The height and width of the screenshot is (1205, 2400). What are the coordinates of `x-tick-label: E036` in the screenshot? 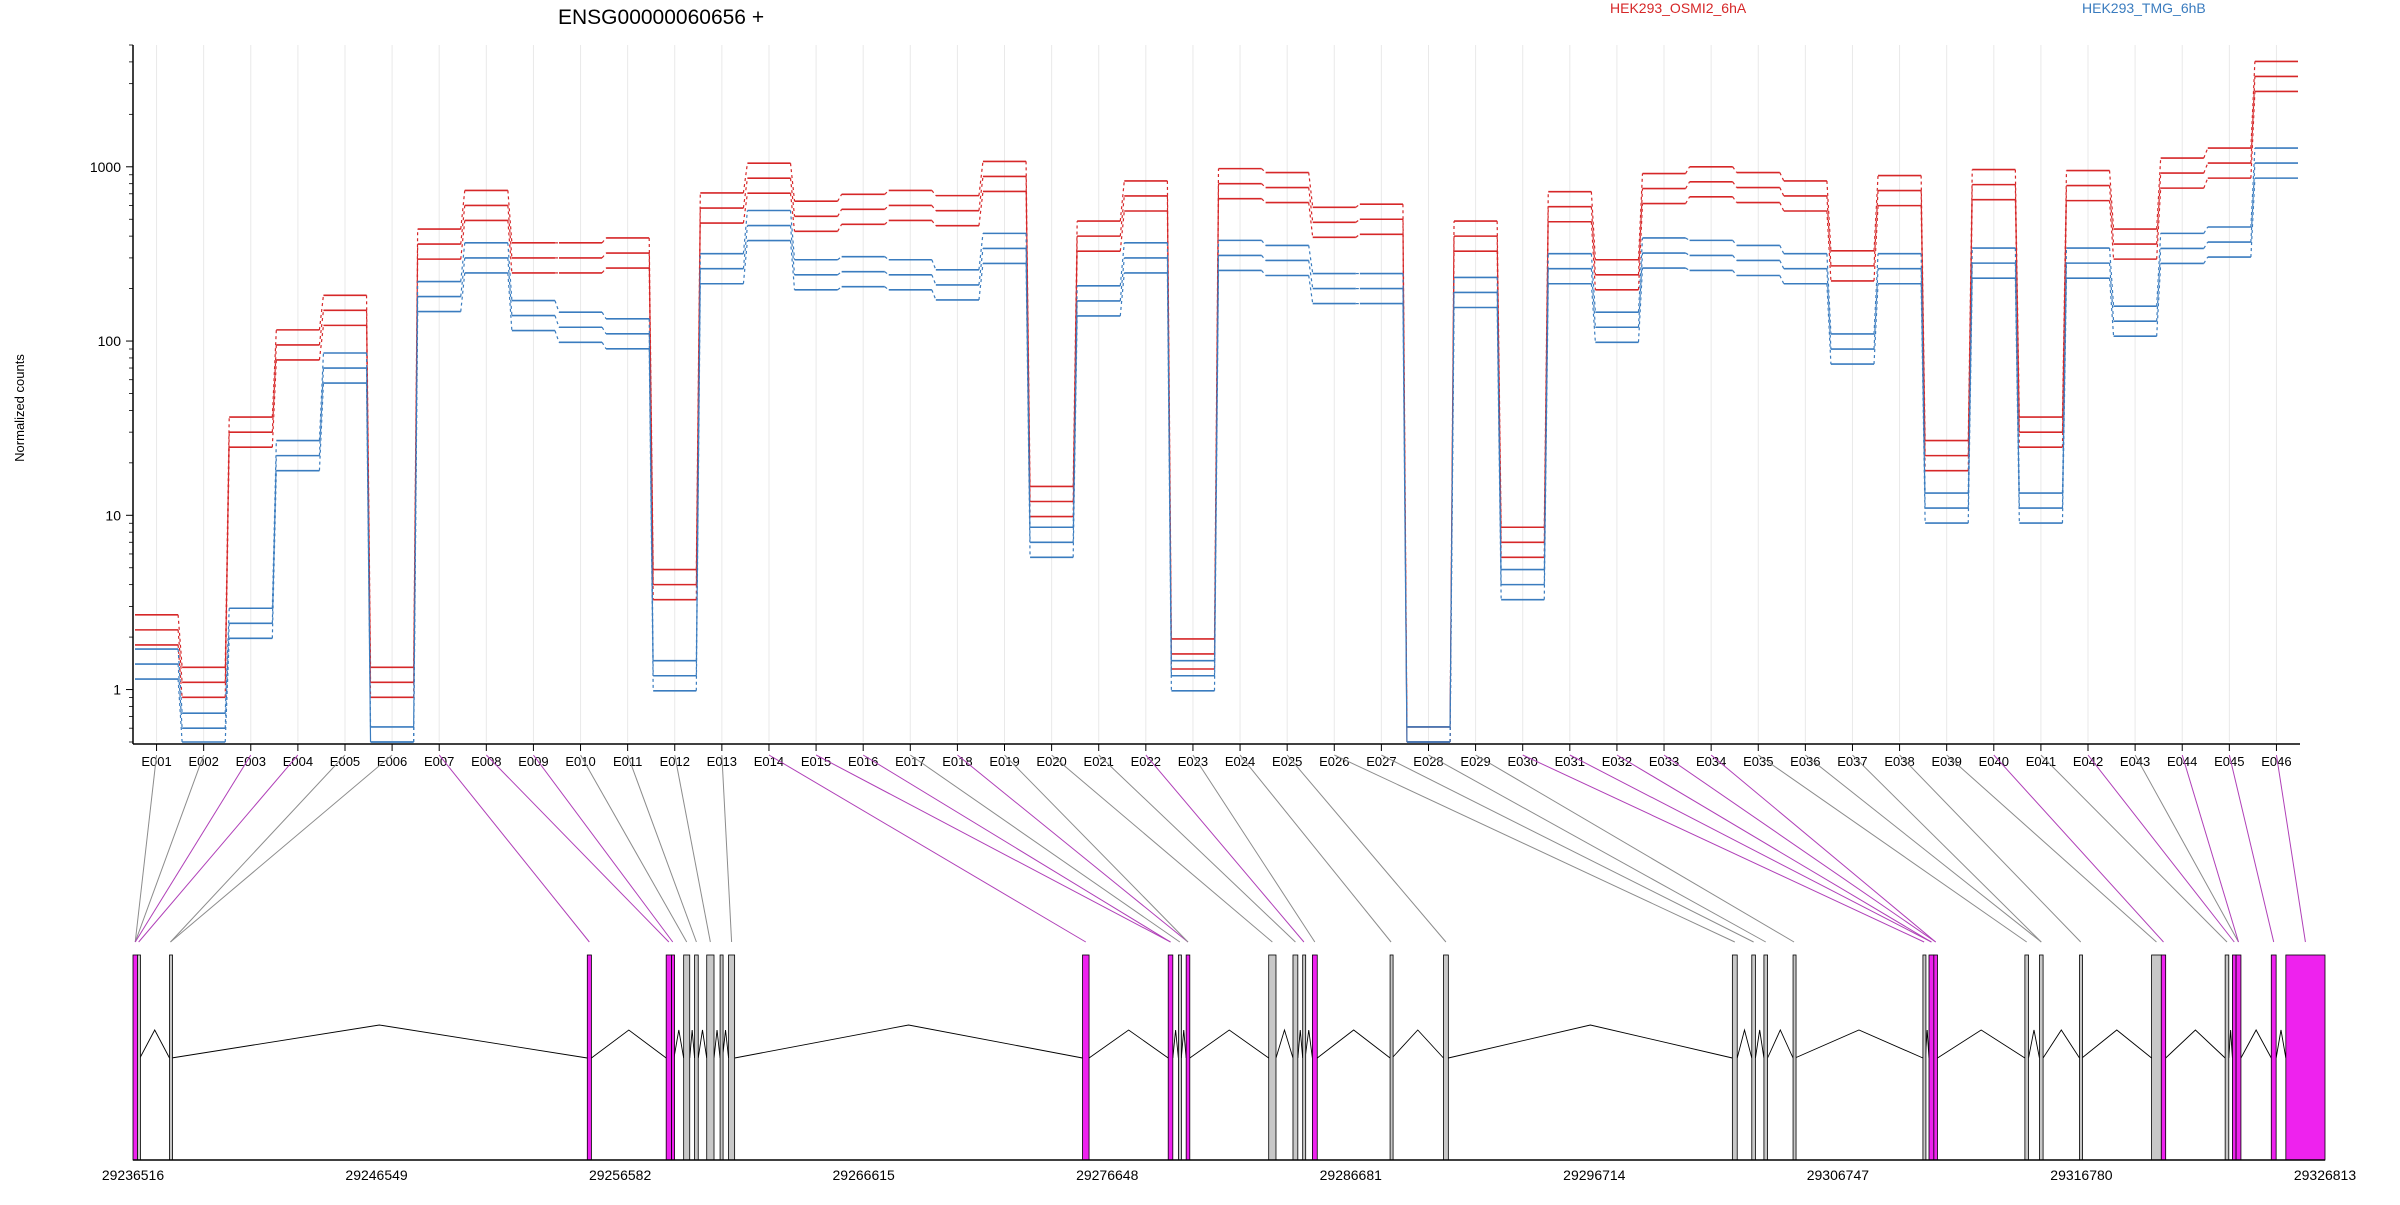 It's located at (1805, 761).